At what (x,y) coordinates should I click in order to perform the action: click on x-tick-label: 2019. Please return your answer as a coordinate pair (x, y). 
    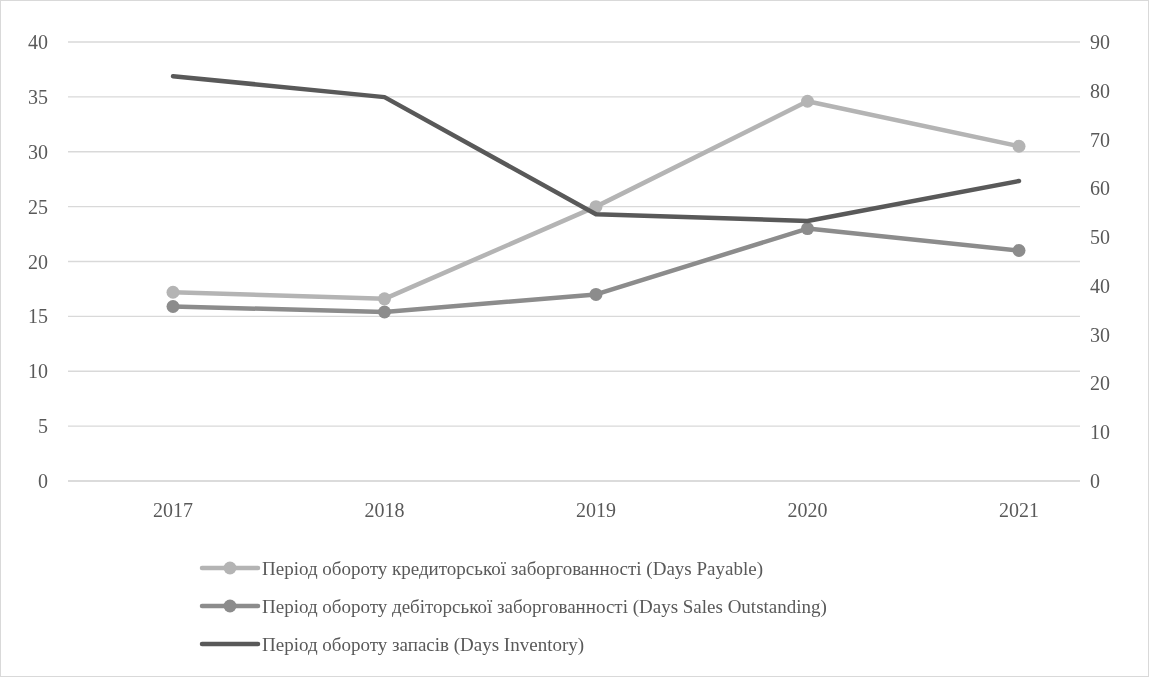
    Looking at the image, I should click on (596, 510).